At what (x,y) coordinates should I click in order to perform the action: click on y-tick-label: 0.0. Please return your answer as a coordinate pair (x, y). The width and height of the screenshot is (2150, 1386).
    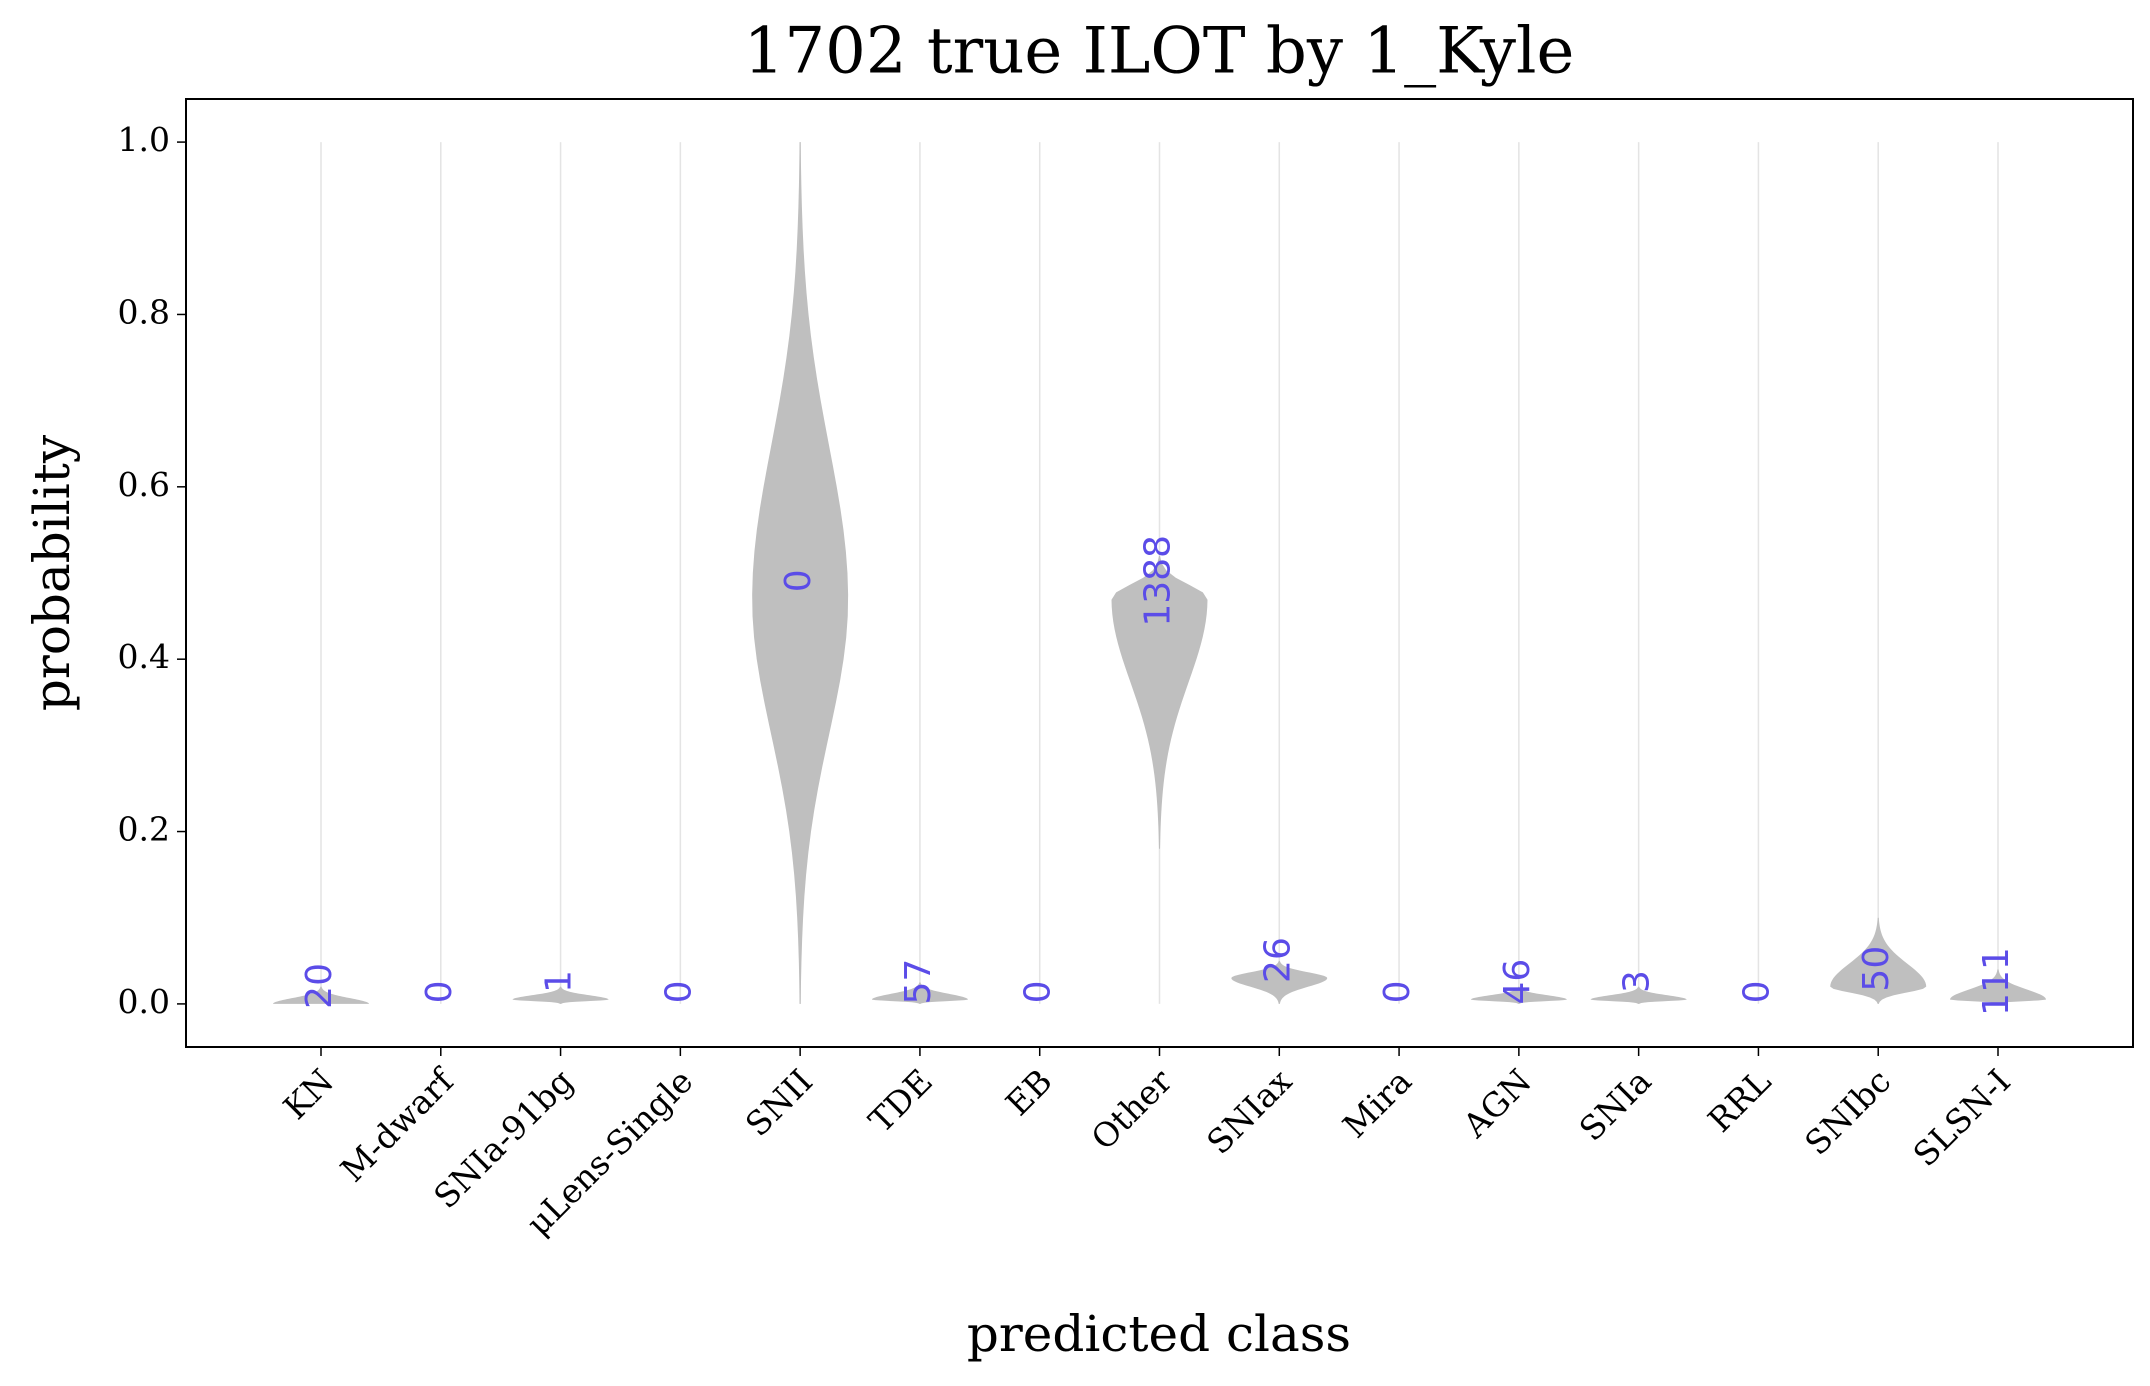
    Looking at the image, I should click on (144, 1001).